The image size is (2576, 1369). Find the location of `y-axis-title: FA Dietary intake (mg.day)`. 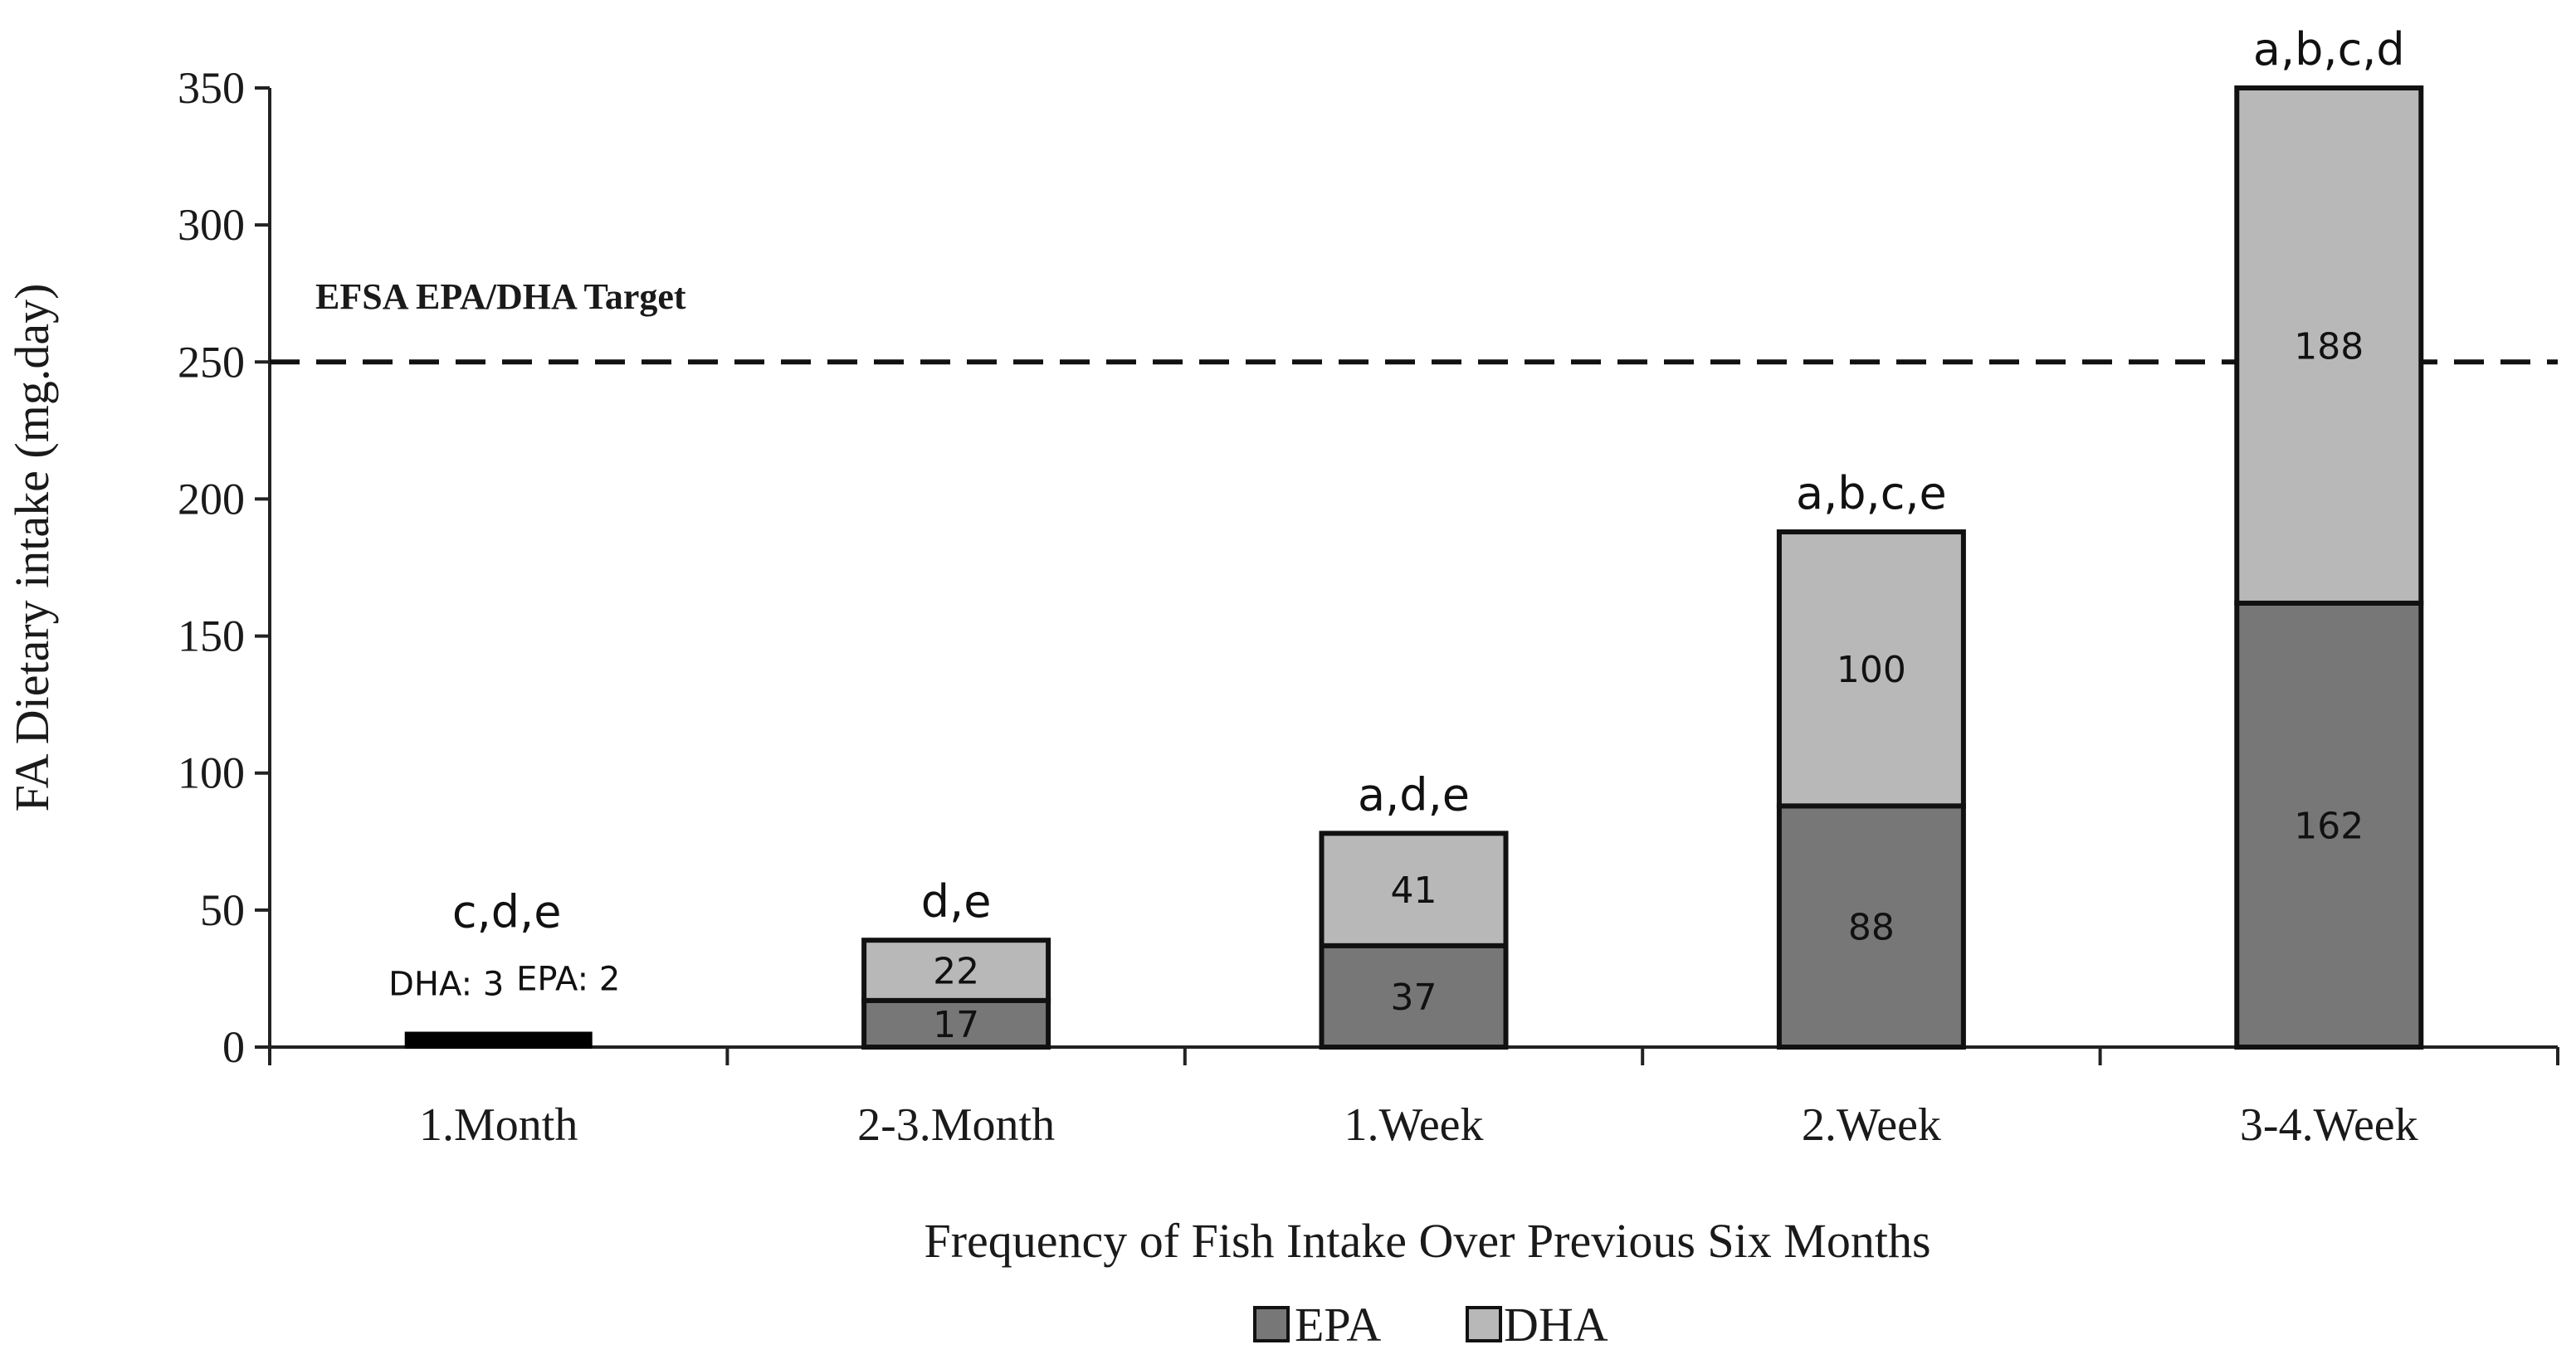

y-axis-title: FA Dietary intake (mg.day) is located at coordinates (32, 548).